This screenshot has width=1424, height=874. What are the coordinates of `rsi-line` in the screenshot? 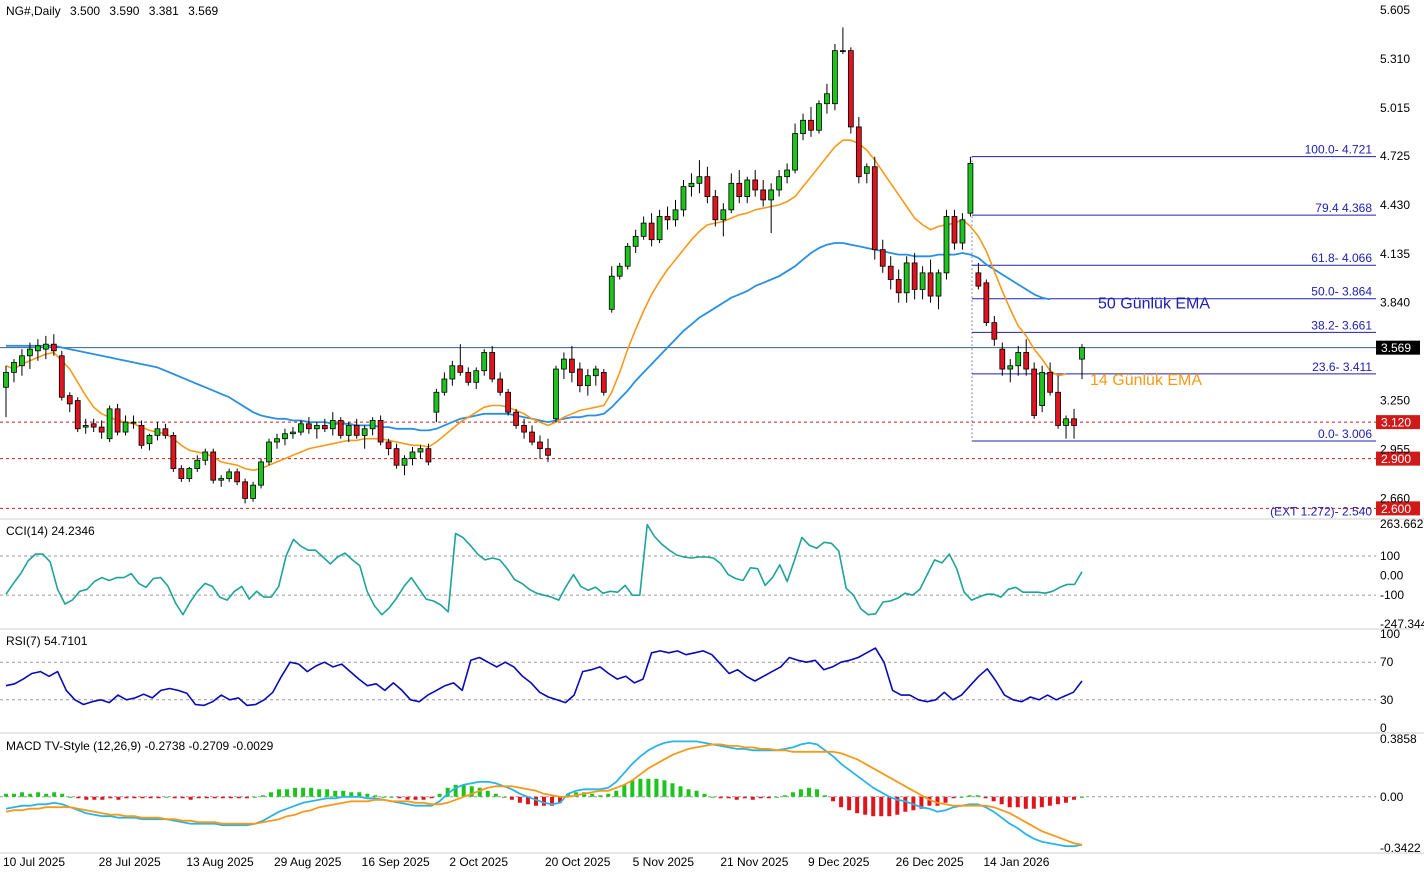 It's located at (544, 677).